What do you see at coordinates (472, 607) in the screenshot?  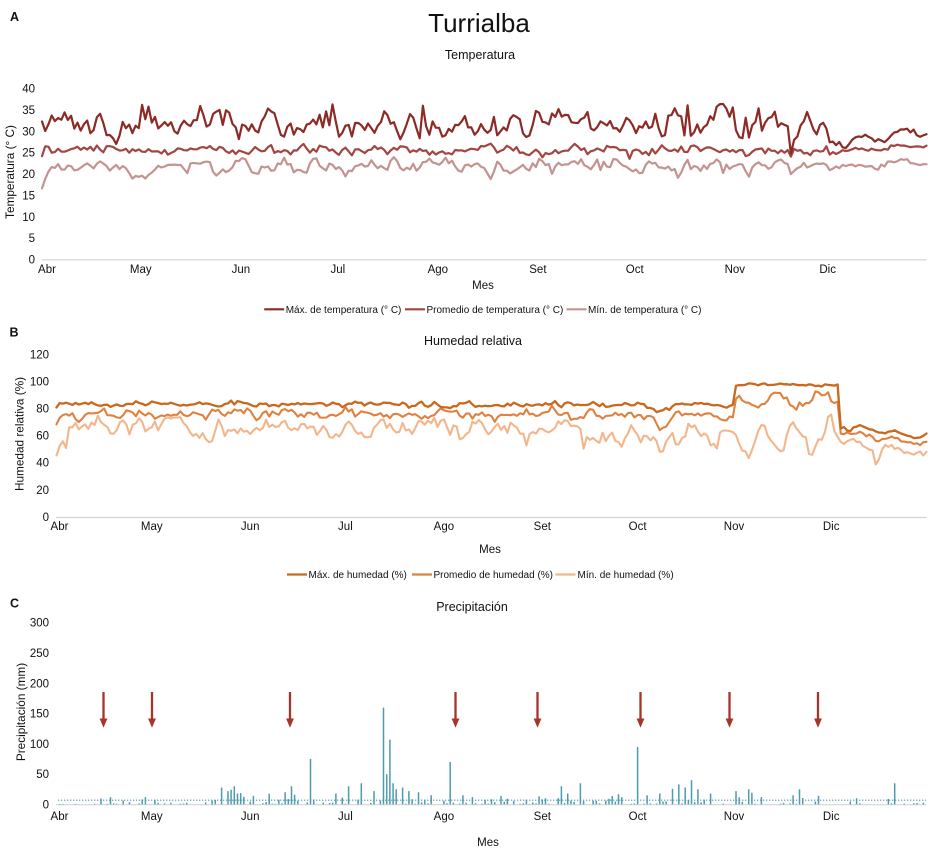 I see `svg-text: Precipitación` at bounding box center [472, 607].